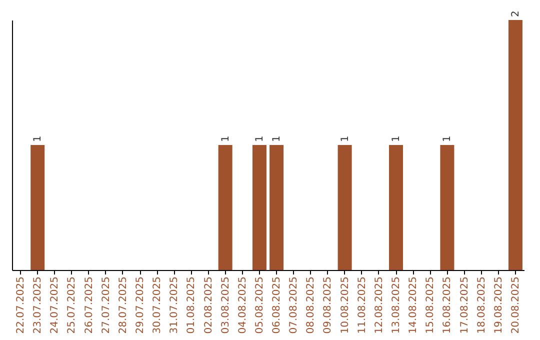  I want to click on x-tick-label: 16.08.2025, so click(448, 305).